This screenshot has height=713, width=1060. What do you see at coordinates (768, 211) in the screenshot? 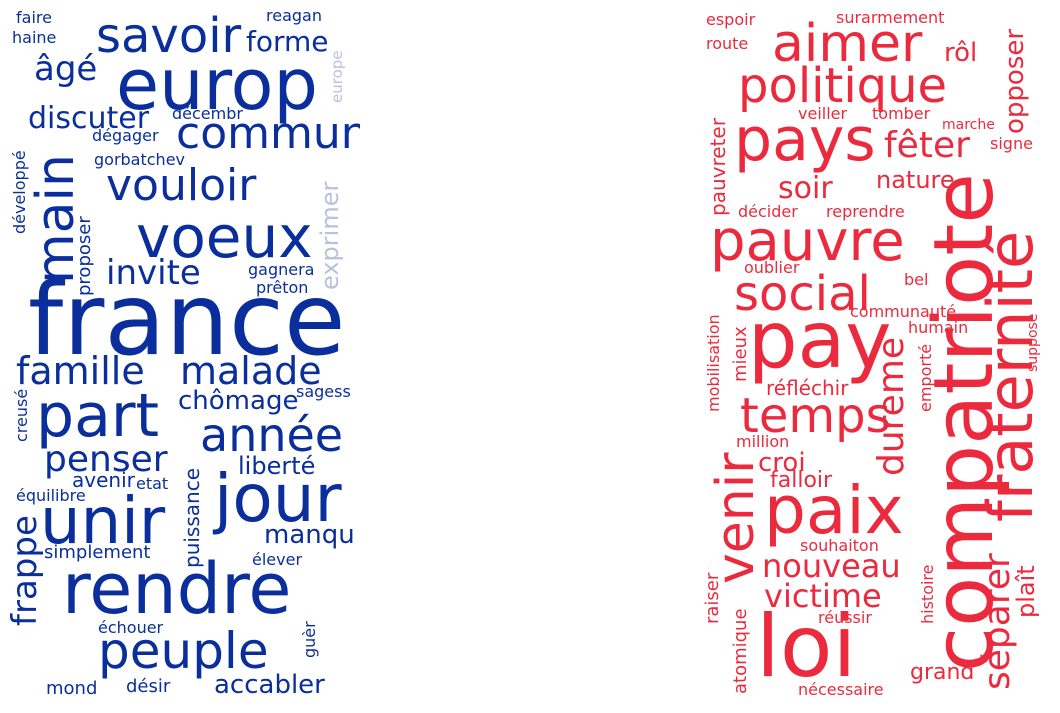
I see `word-decider: décider` at bounding box center [768, 211].